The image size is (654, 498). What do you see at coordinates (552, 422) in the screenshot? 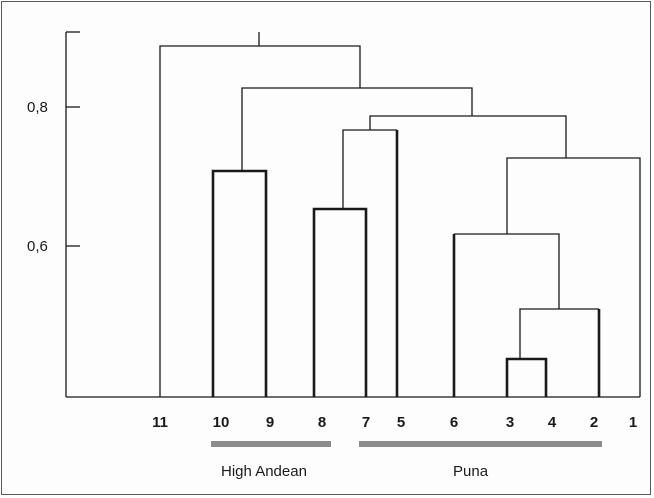
I see `leaf-label-4: 4` at bounding box center [552, 422].